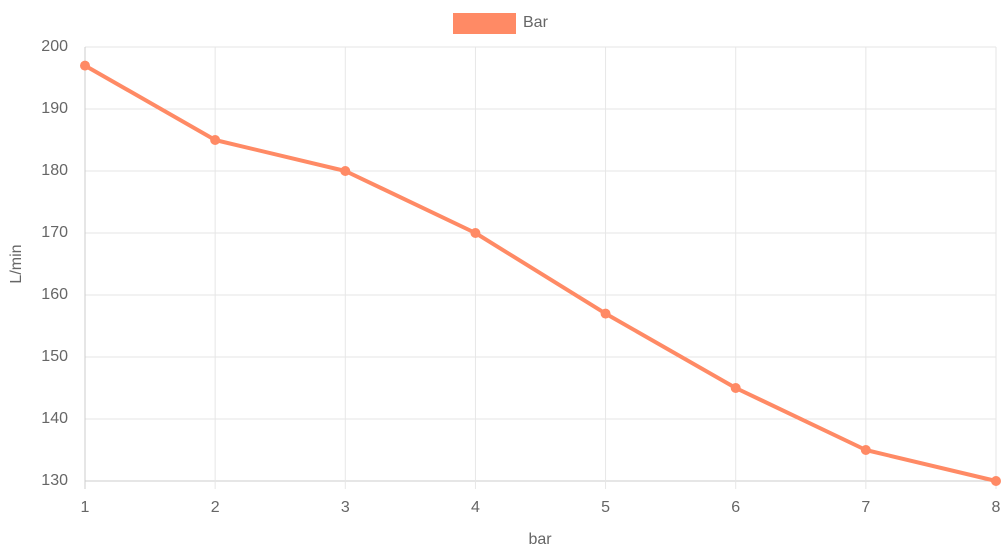  Describe the element at coordinates (484, 23) in the screenshot. I see `legend-swatch` at that location.